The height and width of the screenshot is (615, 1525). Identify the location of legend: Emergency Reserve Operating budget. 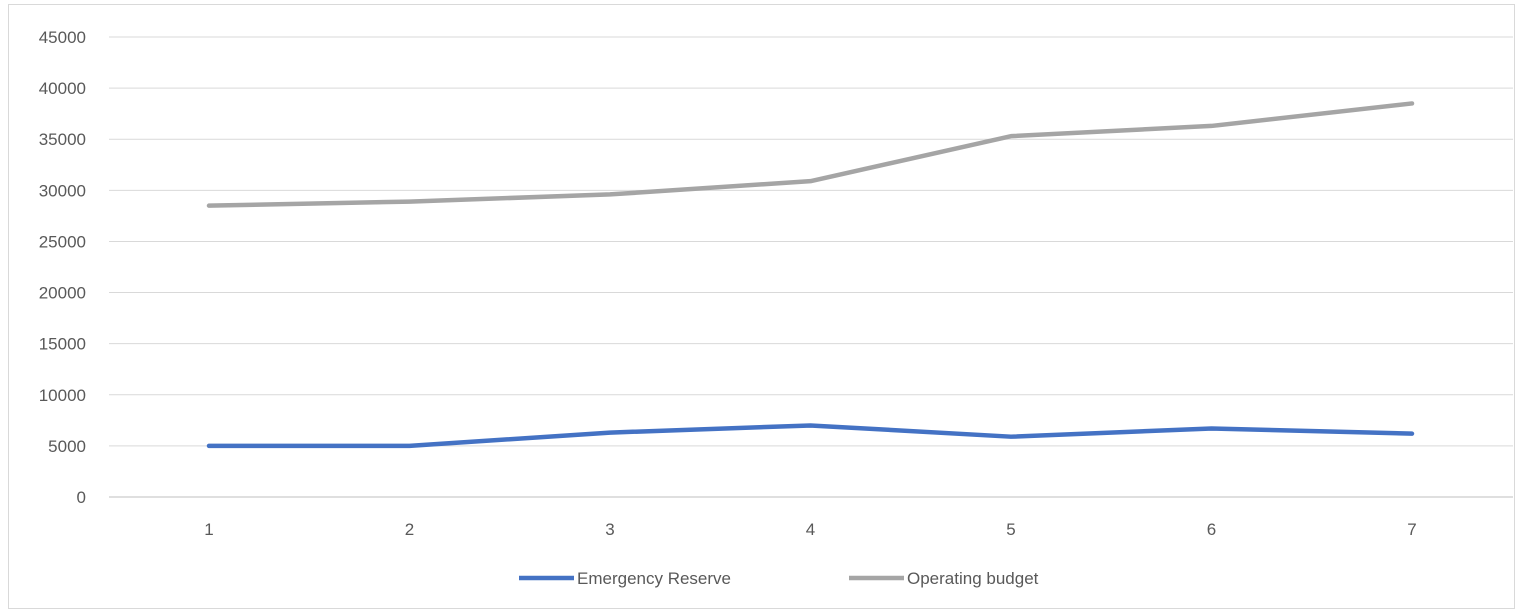
(779, 578).